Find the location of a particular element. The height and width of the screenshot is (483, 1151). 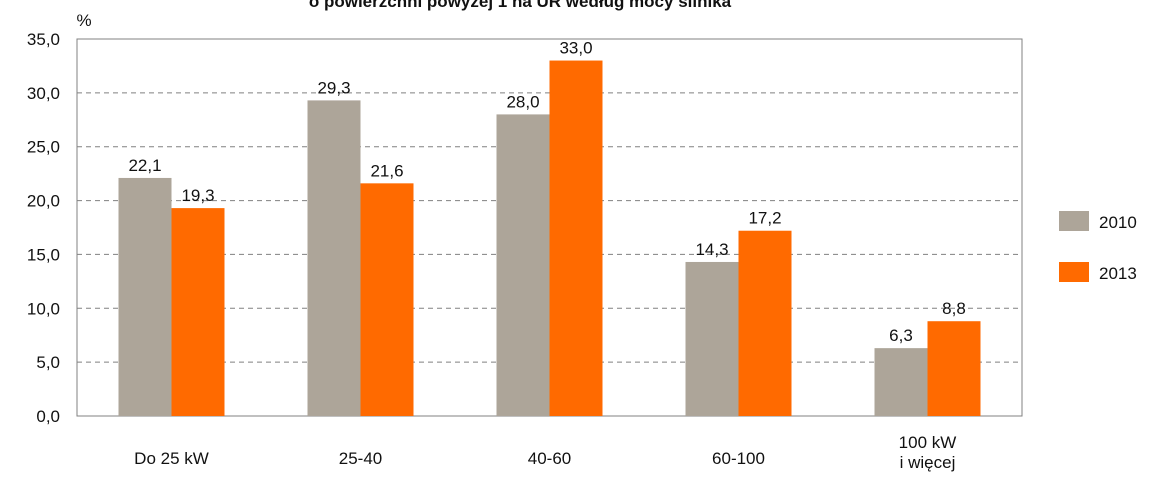

x-tick-label: 60-100 is located at coordinates (738, 458).